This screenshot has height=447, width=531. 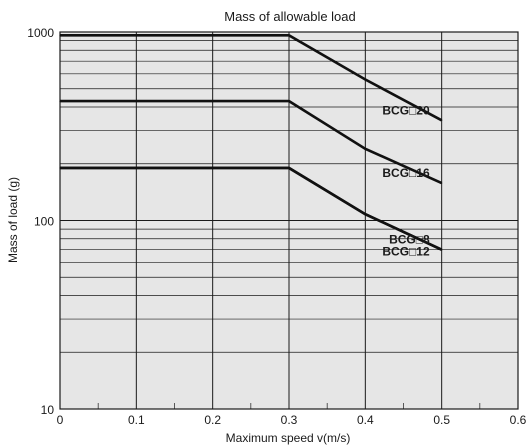 What do you see at coordinates (60, 420) in the screenshot?
I see `x-tick-label: 0` at bounding box center [60, 420].